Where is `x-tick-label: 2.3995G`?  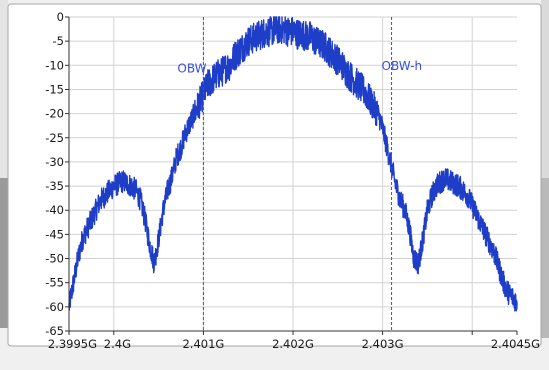 x-tick-label: 2.3995G is located at coordinates (72, 344).